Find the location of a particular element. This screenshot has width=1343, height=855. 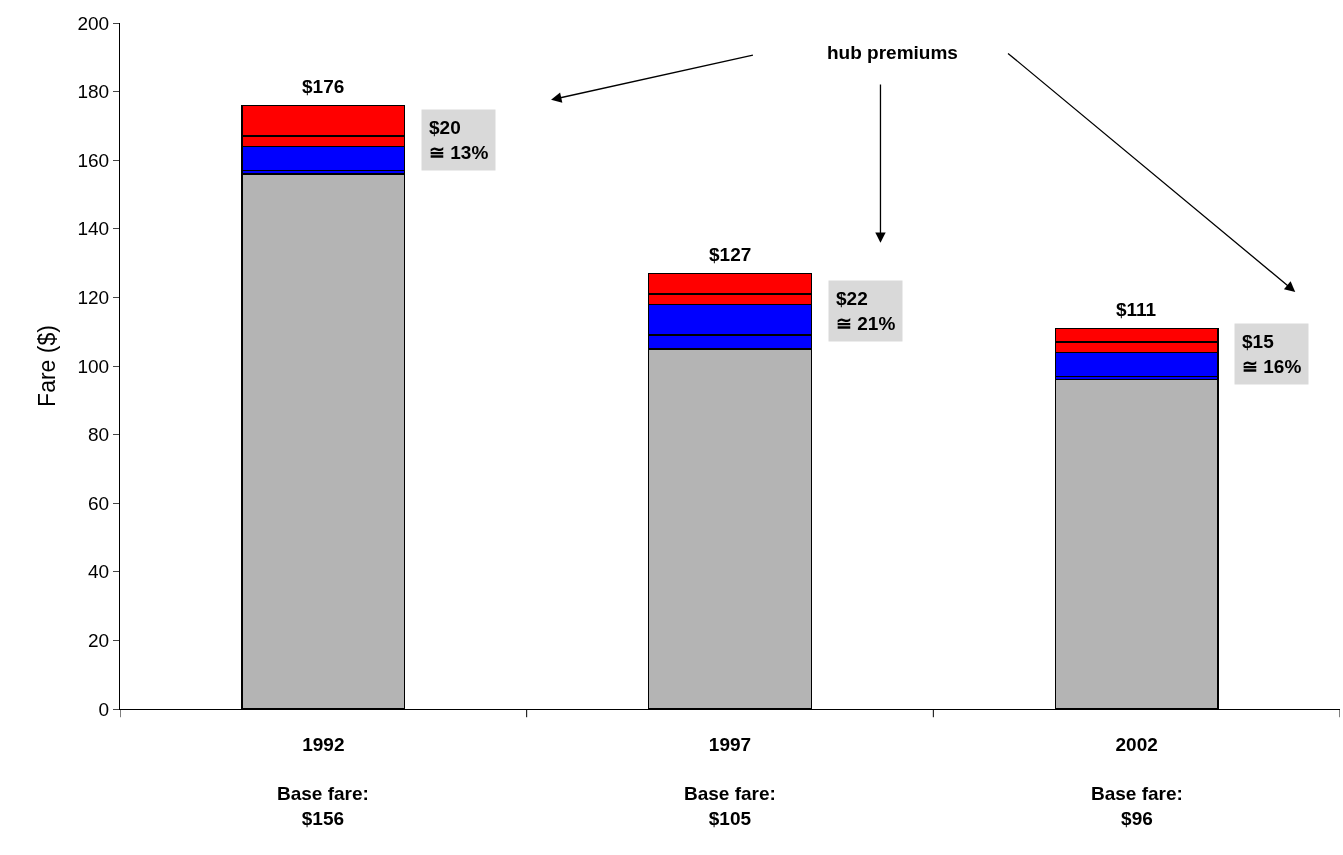

y-tick-label: 20 is located at coordinates (99, 641).